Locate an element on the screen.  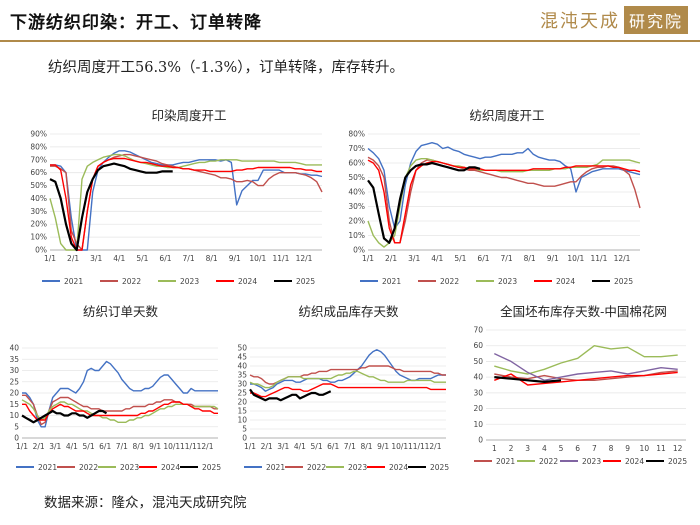
x-tick-label: 5 is located at coordinates (561, 448).